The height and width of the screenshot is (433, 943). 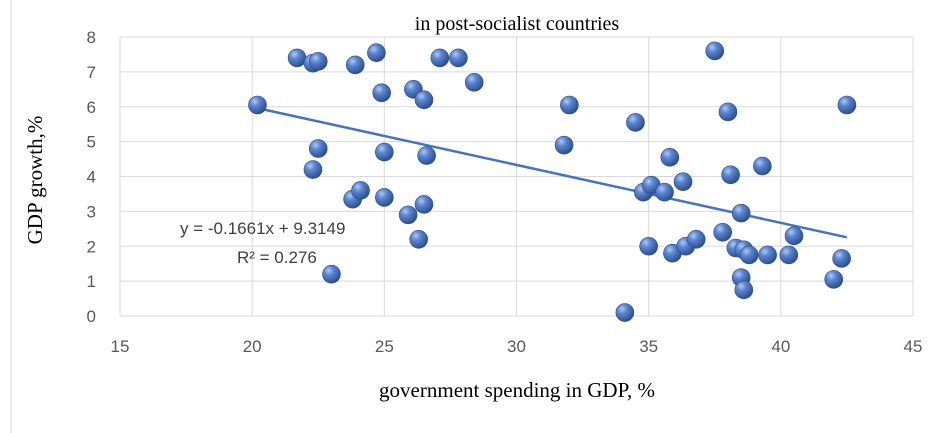 I want to click on x-tick-labels: 15 20 25 30 35 40 45, so click(x=517, y=346).